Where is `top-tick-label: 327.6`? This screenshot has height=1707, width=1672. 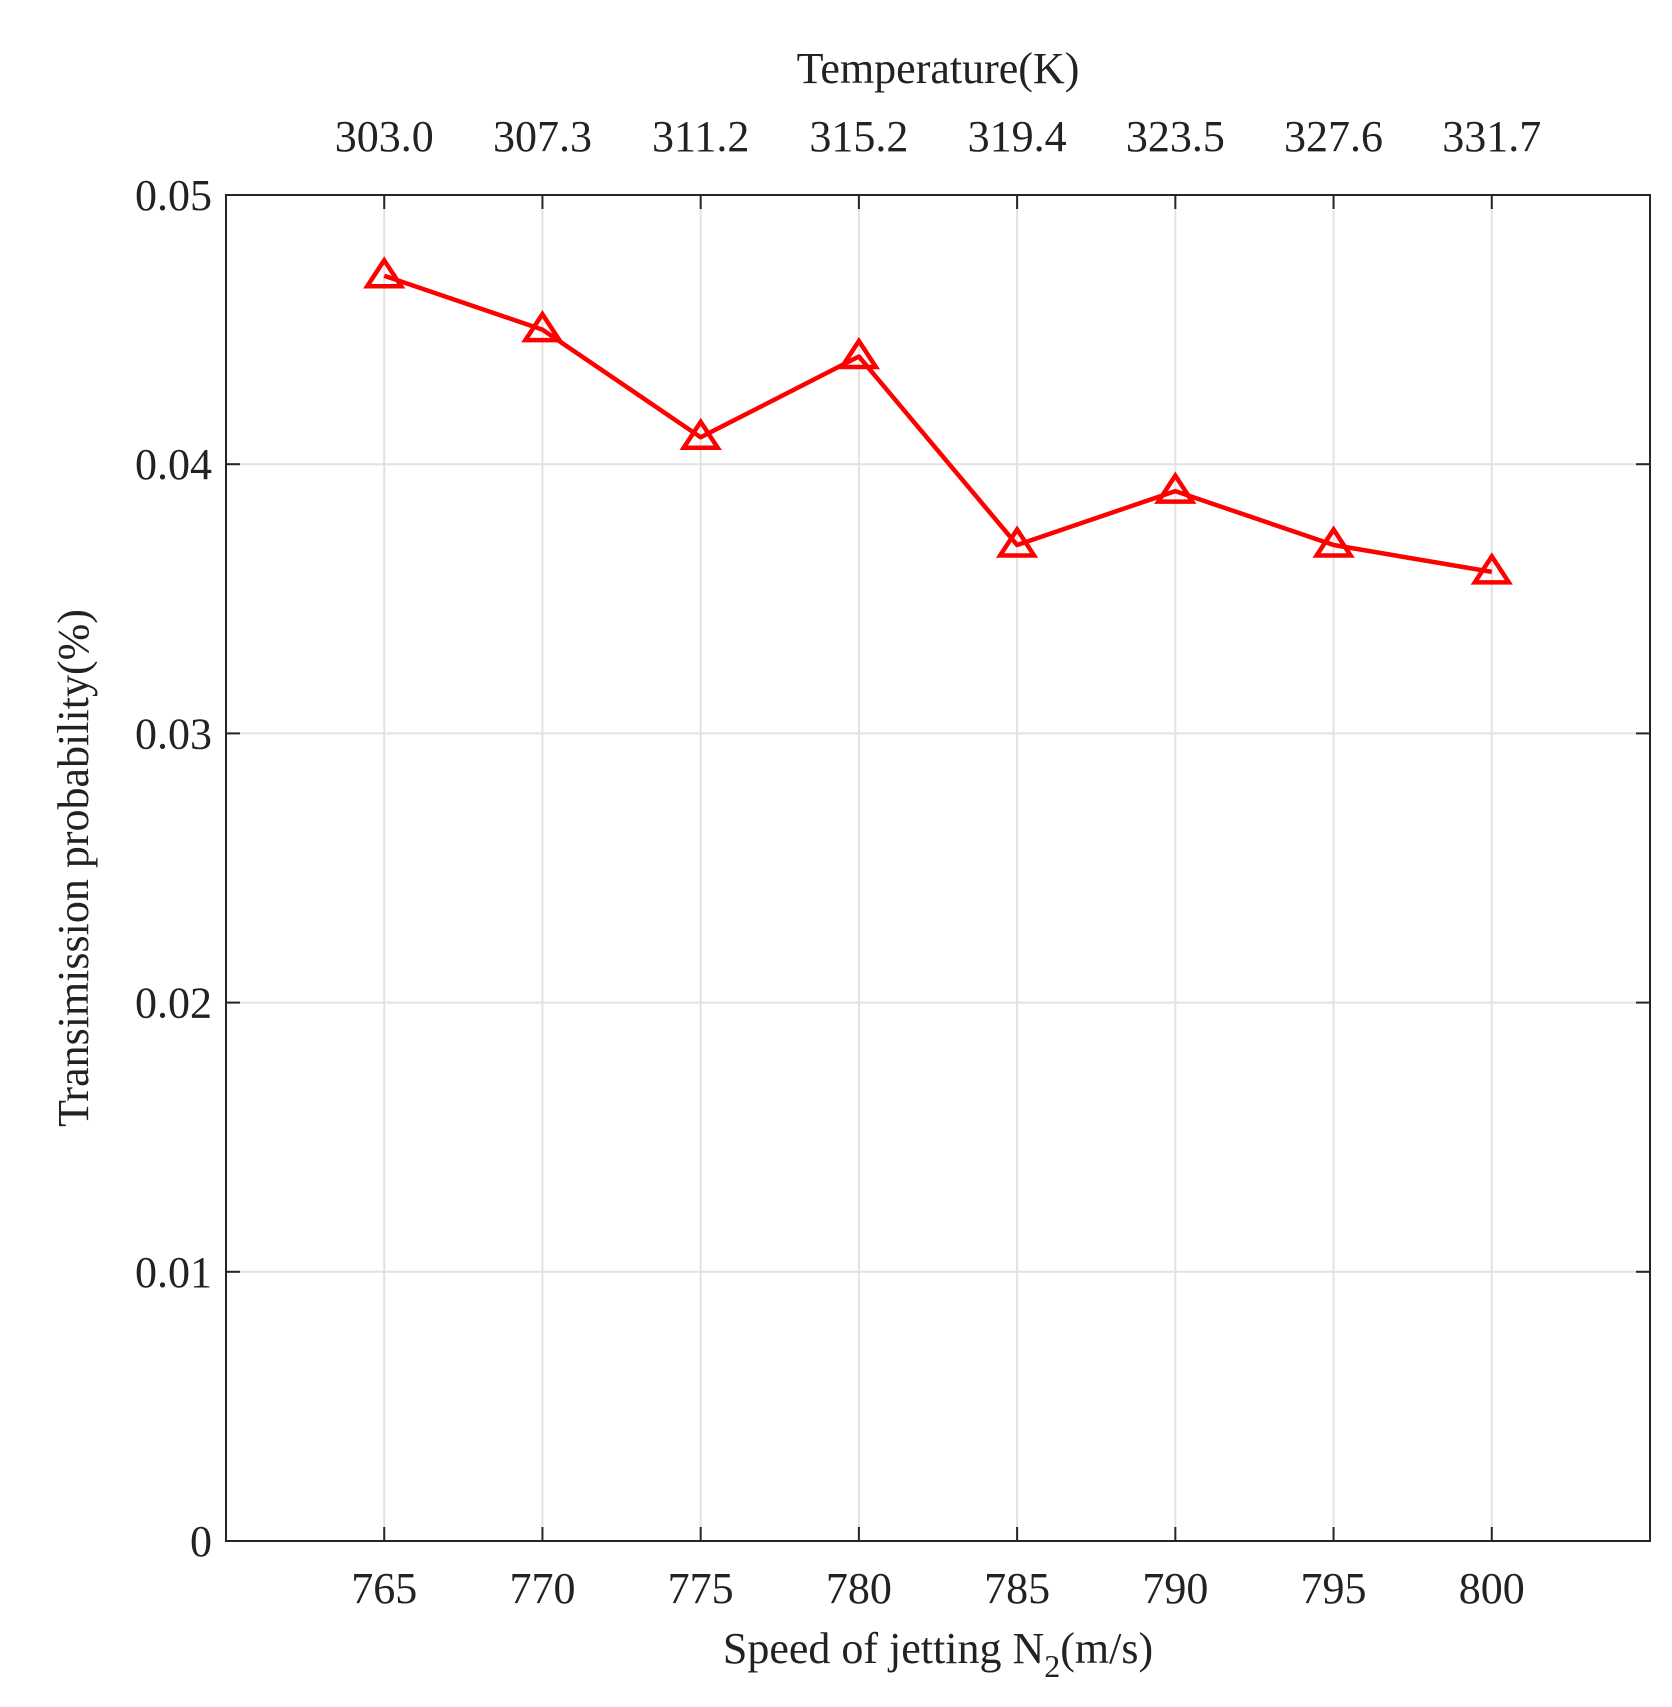
top-tick-label: 327.6 is located at coordinates (1333, 136).